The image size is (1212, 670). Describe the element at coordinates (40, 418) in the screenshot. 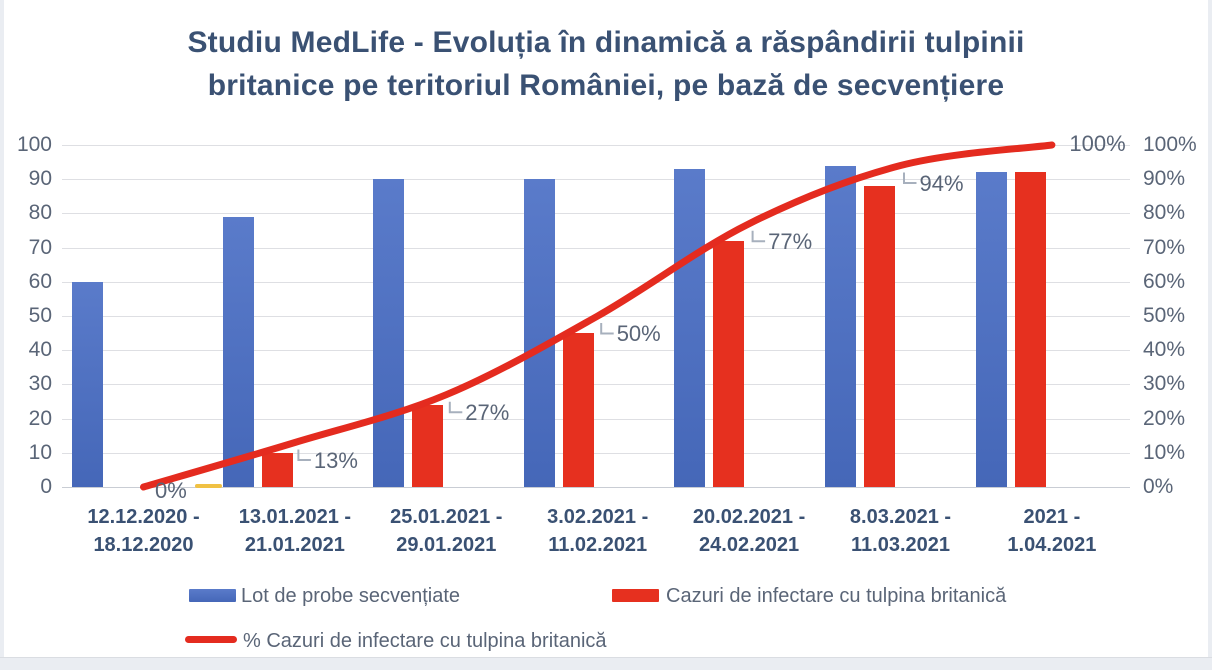

I see `y-axis-left-tick: 20` at that location.